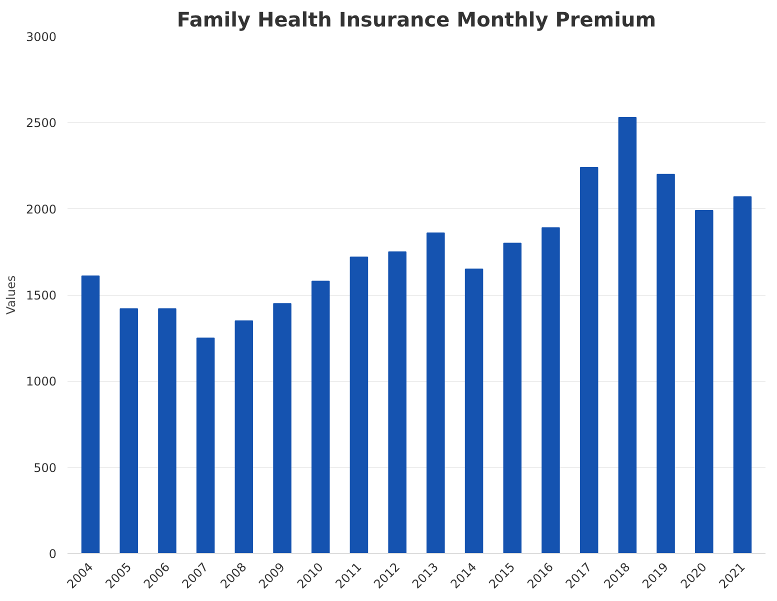  Describe the element at coordinates (41, 209) in the screenshot. I see `y-tick-label: 2000` at that location.